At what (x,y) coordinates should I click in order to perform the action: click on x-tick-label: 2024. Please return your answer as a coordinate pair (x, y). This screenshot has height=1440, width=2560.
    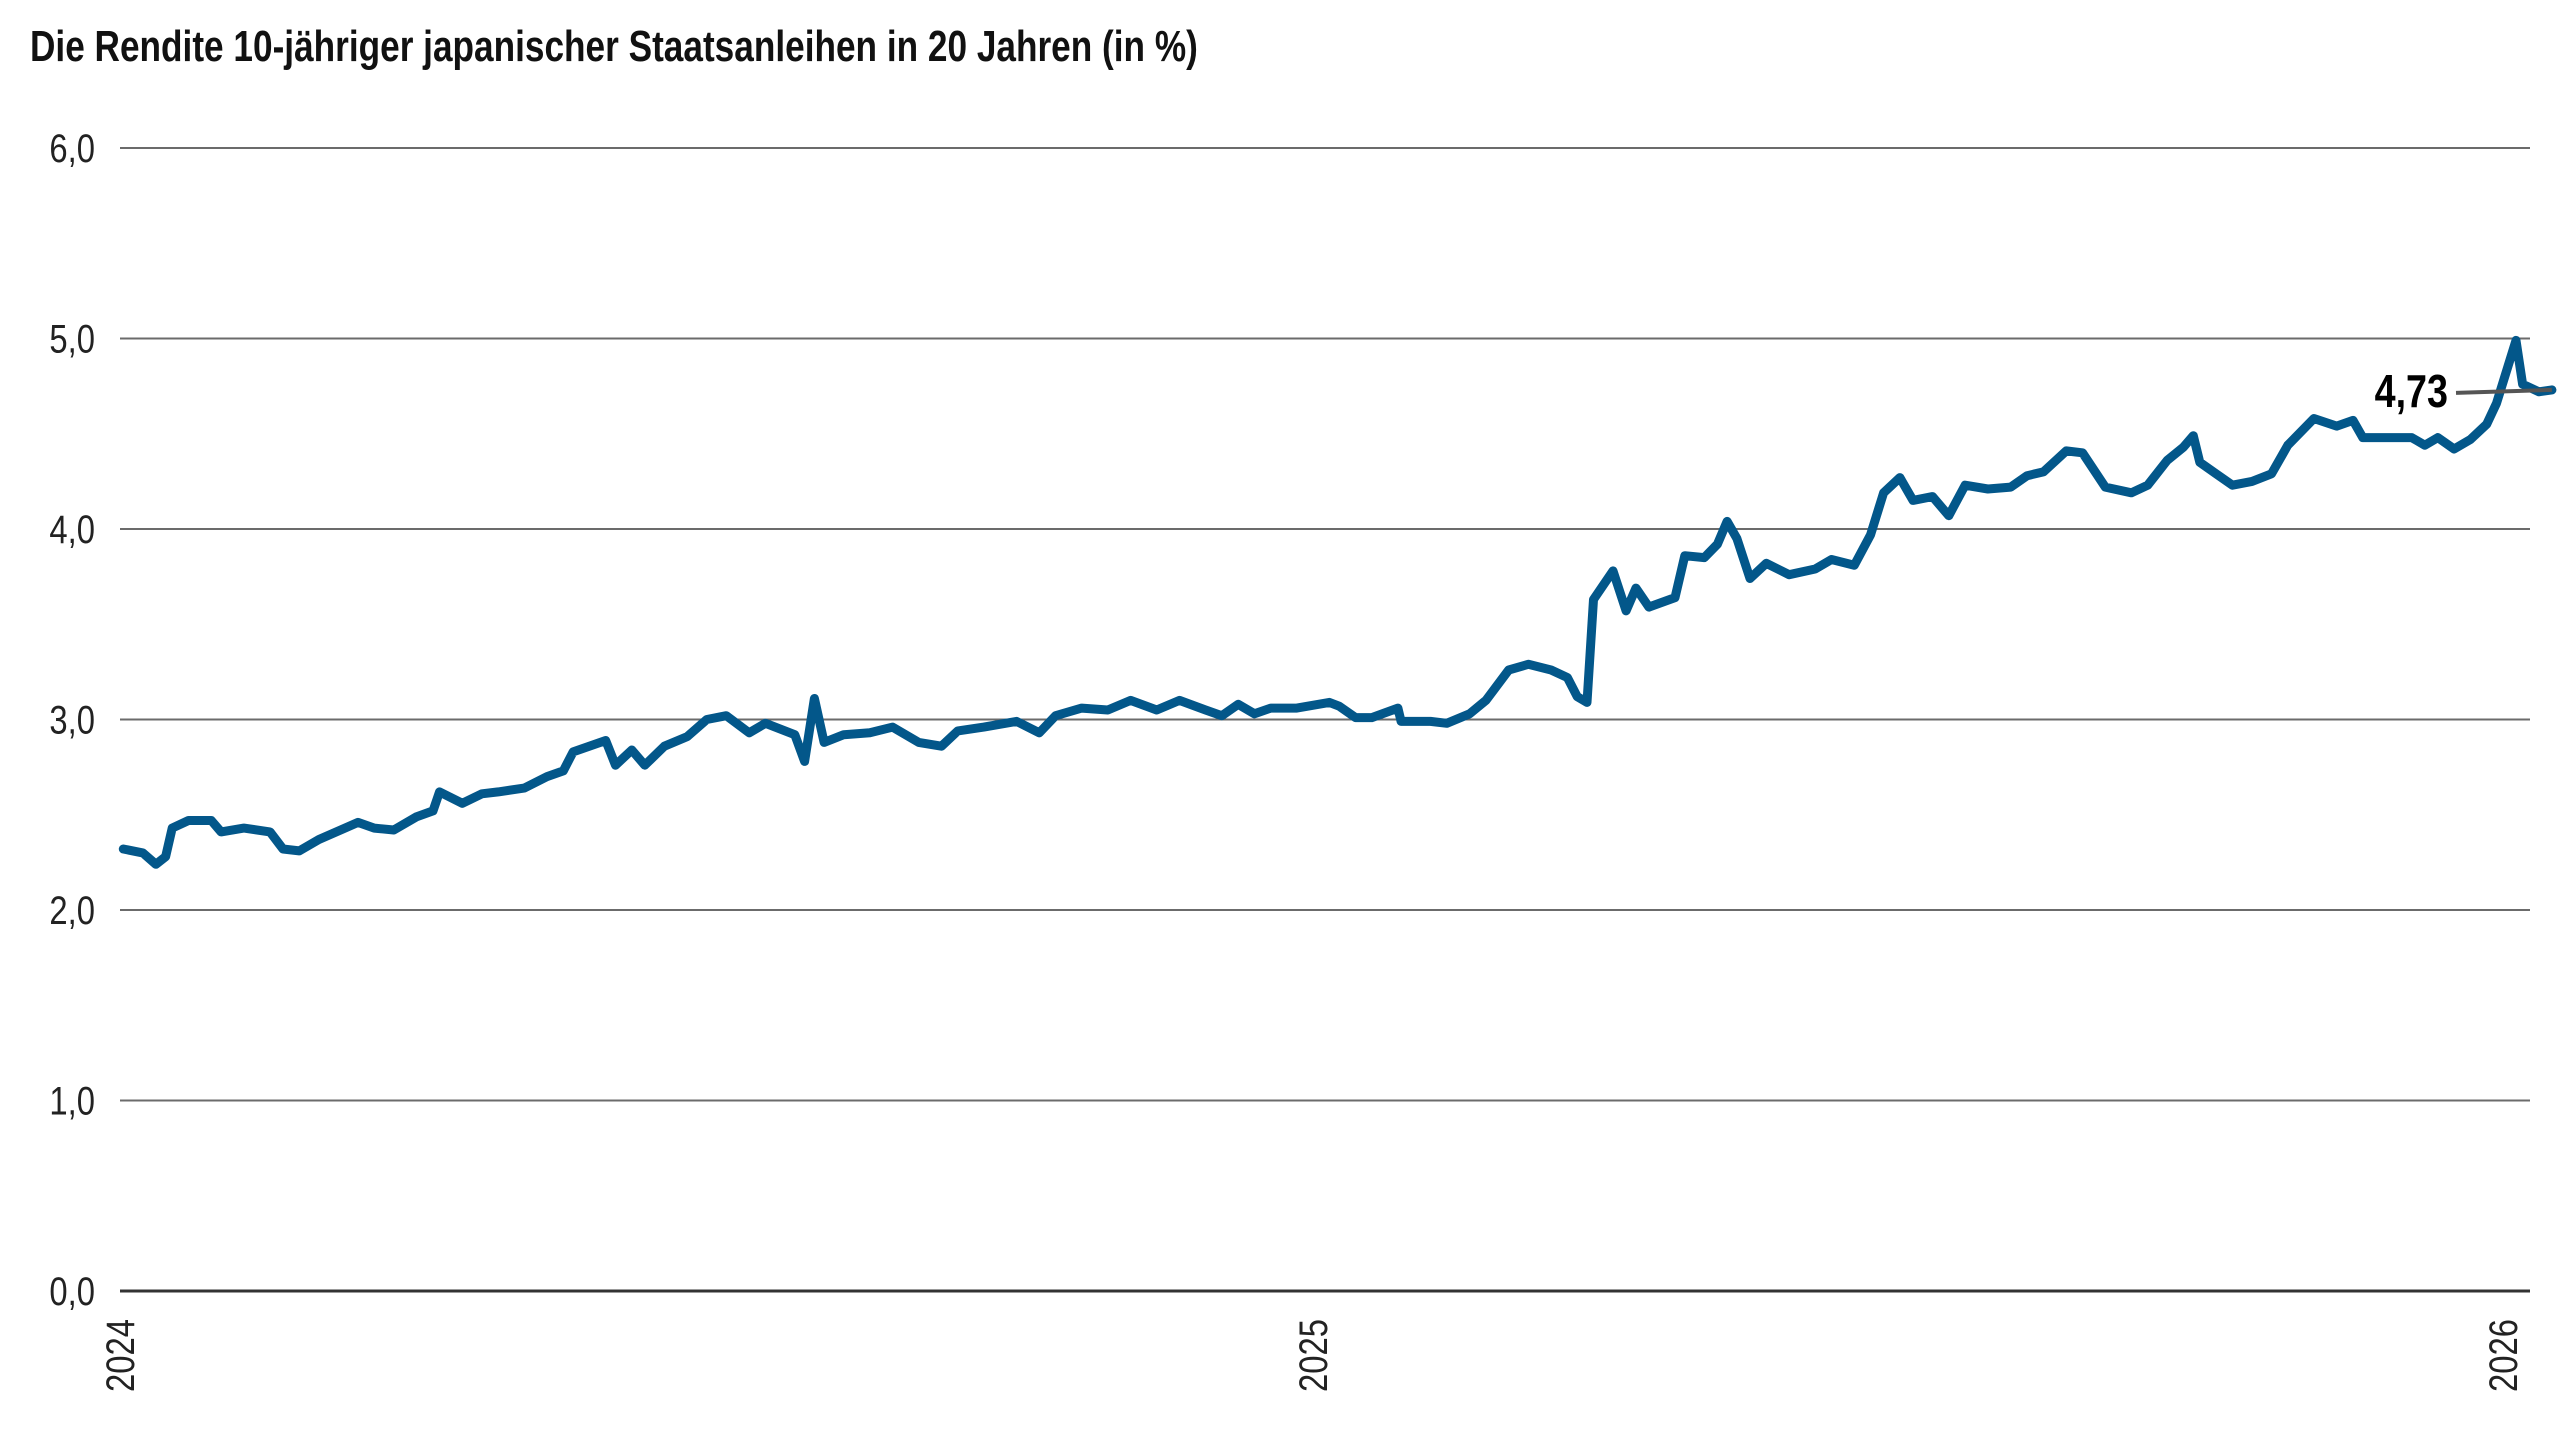
    Looking at the image, I should click on (120, 1355).